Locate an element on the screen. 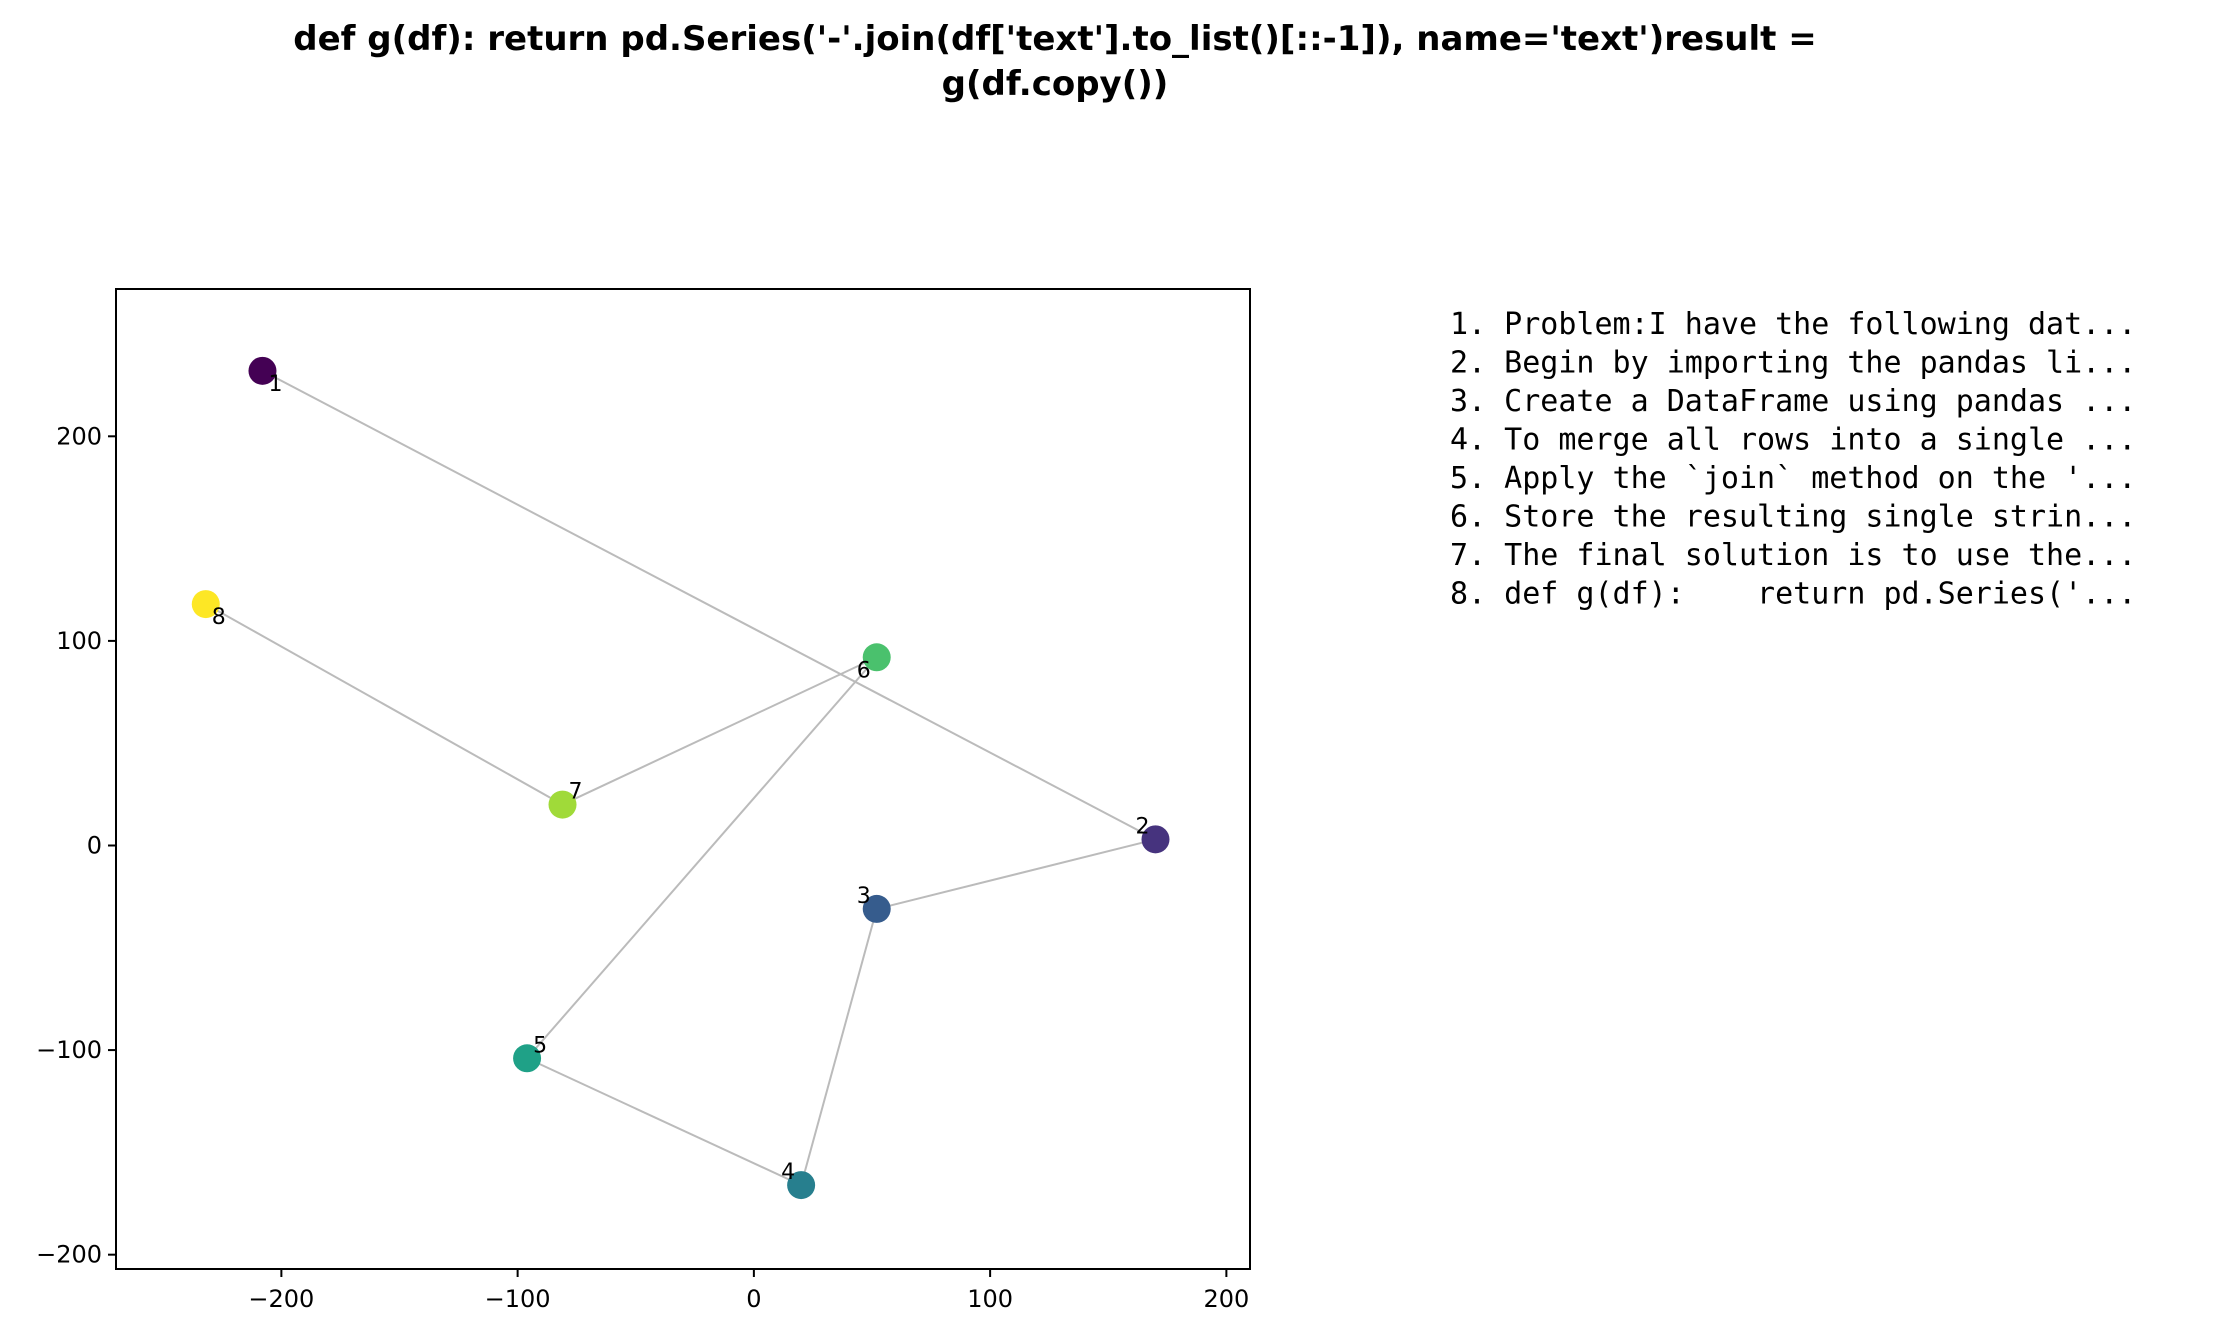 The image size is (2228, 1330). point-label-1: 1 is located at coordinates (275, 384).